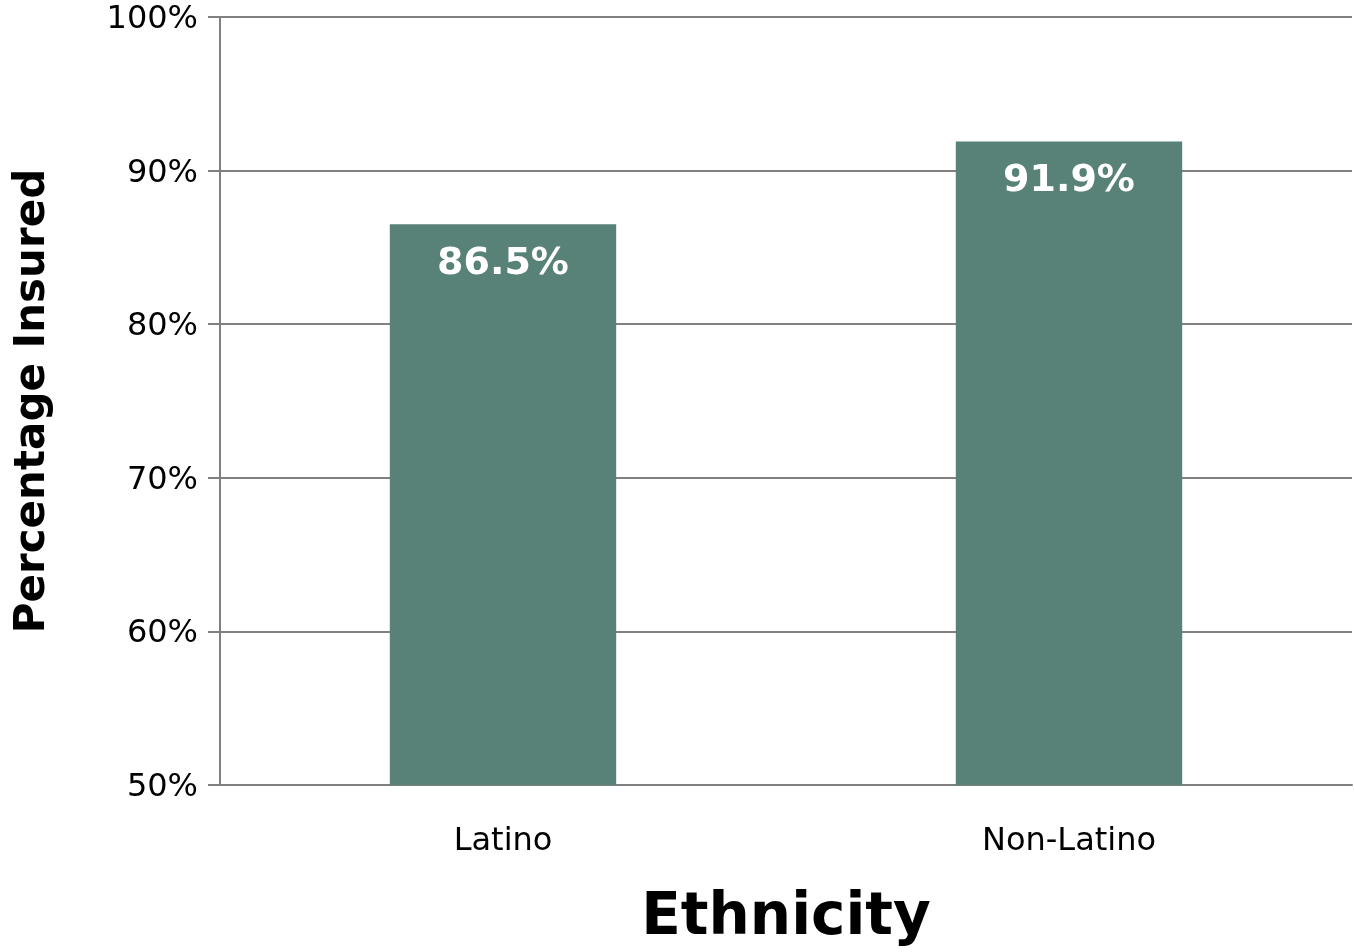  I want to click on x-tick-label: Non-Latino, so click(1069, 839).